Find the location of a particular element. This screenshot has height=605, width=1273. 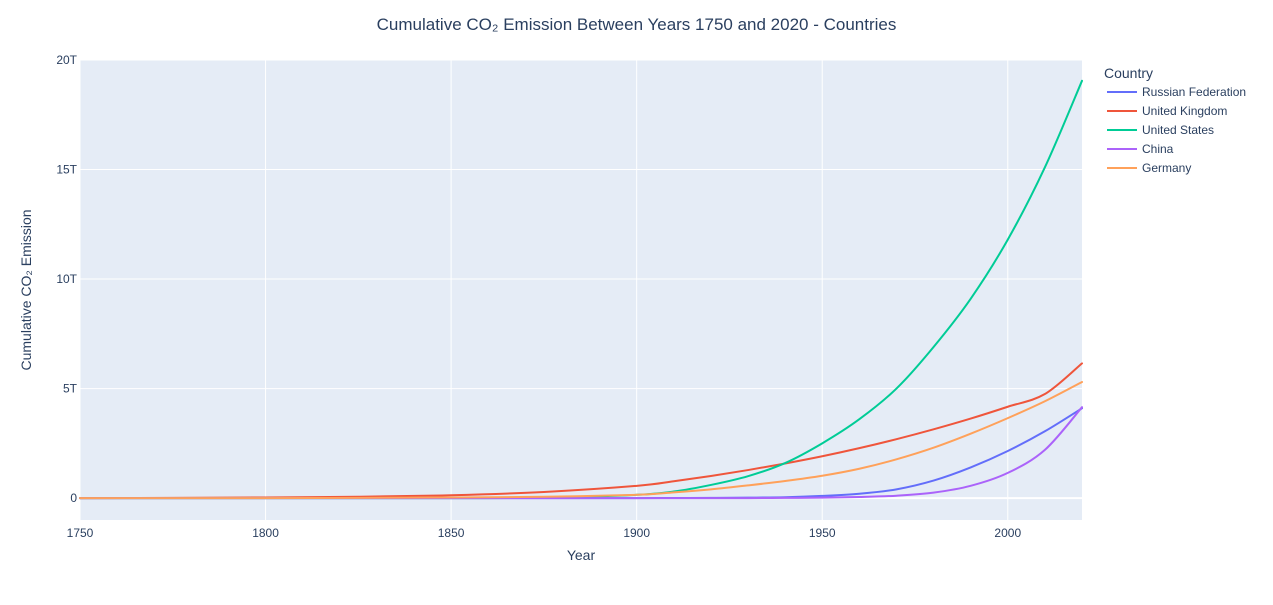

legend-item-united-states: United States is located at coordinates (1160, 130).